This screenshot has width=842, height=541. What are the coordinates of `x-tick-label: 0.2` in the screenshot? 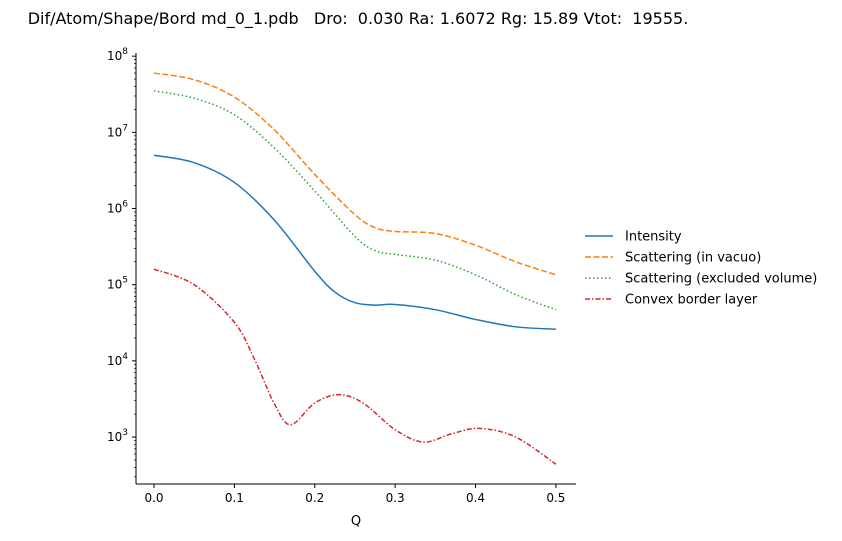 It's located at (314, 498).